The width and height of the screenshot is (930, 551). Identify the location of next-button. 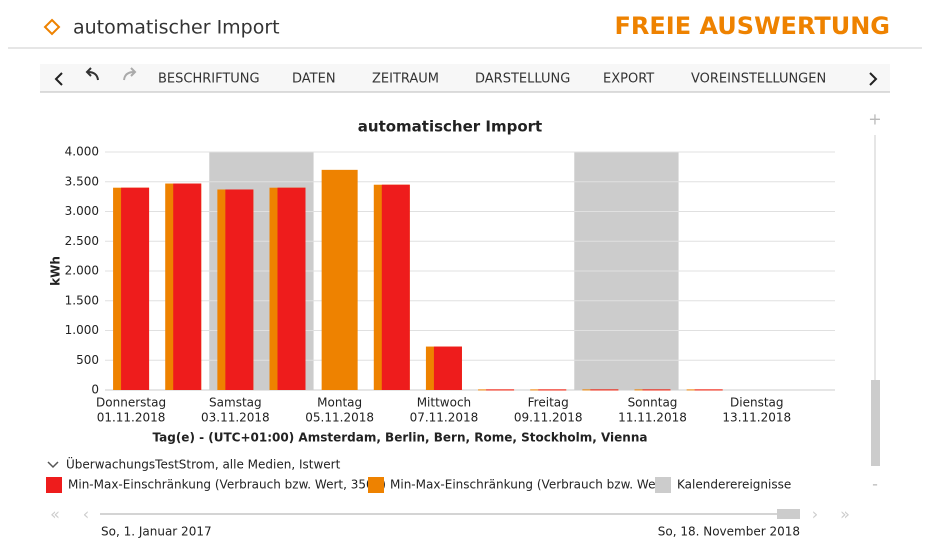
(873, 79).